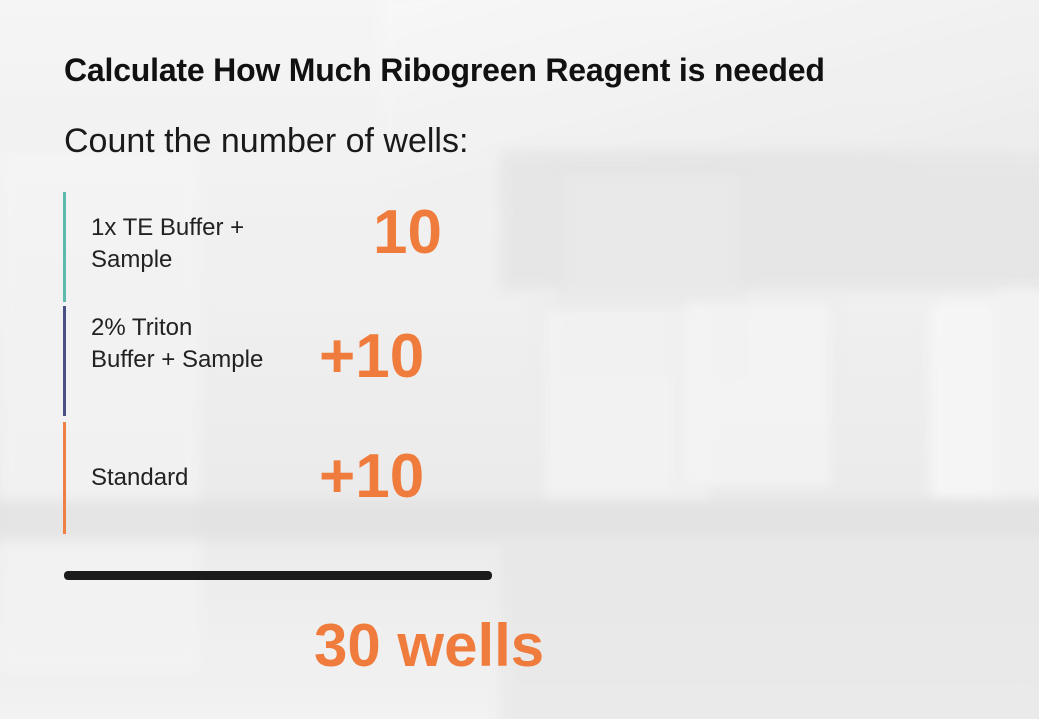  What do you see at coordinates (769, 629) in the screenshot?
I see `background-lower-cabinet` at bounding box center [769, 629].